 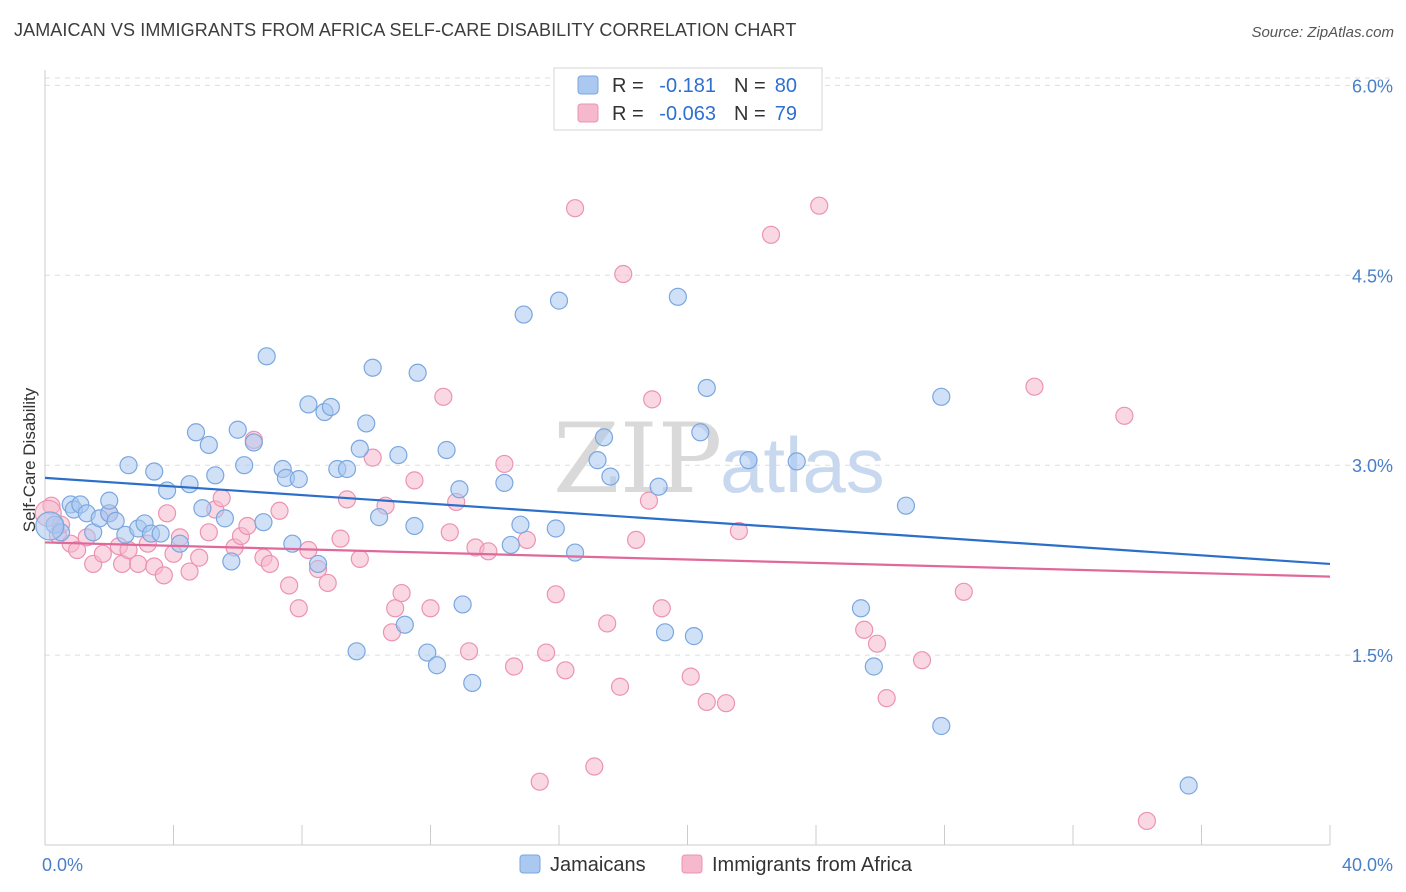 I want to click on trend-lines, so click(x=687, y=527).